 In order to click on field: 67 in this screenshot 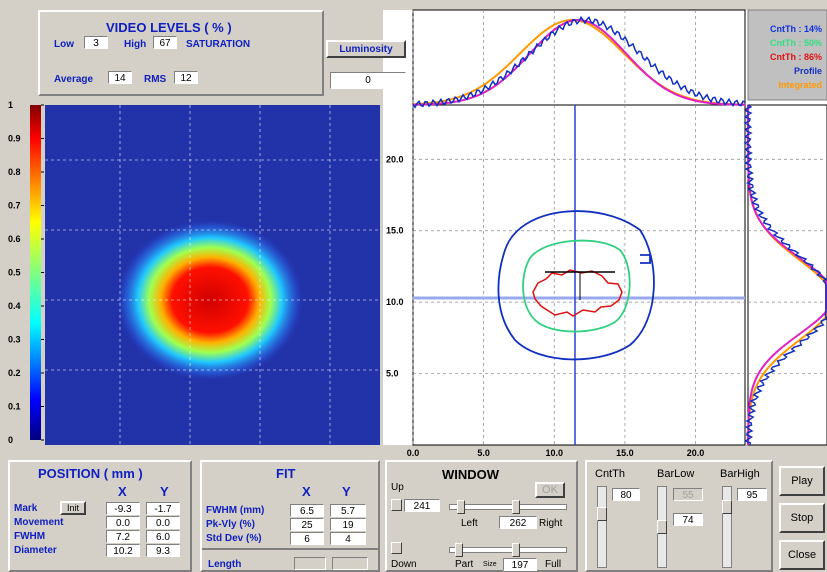, I will do `click(165, 42)`.